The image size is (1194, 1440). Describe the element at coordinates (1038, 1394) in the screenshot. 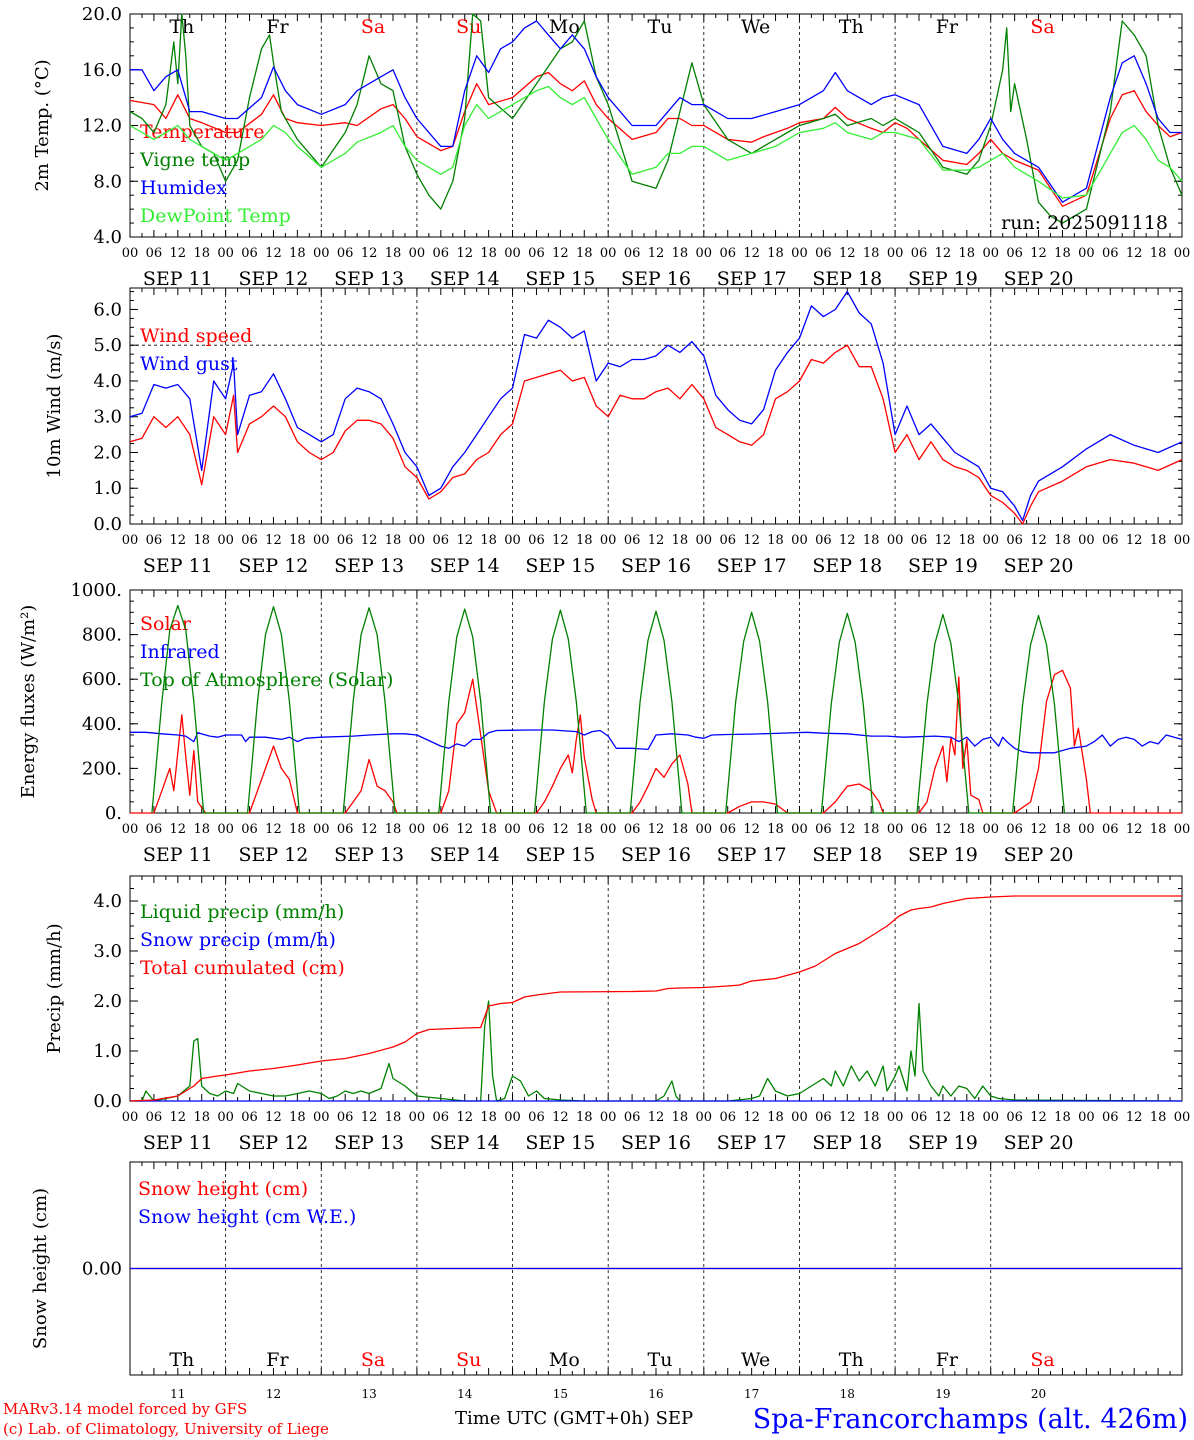

I see `day-number-label: 20` at that location.